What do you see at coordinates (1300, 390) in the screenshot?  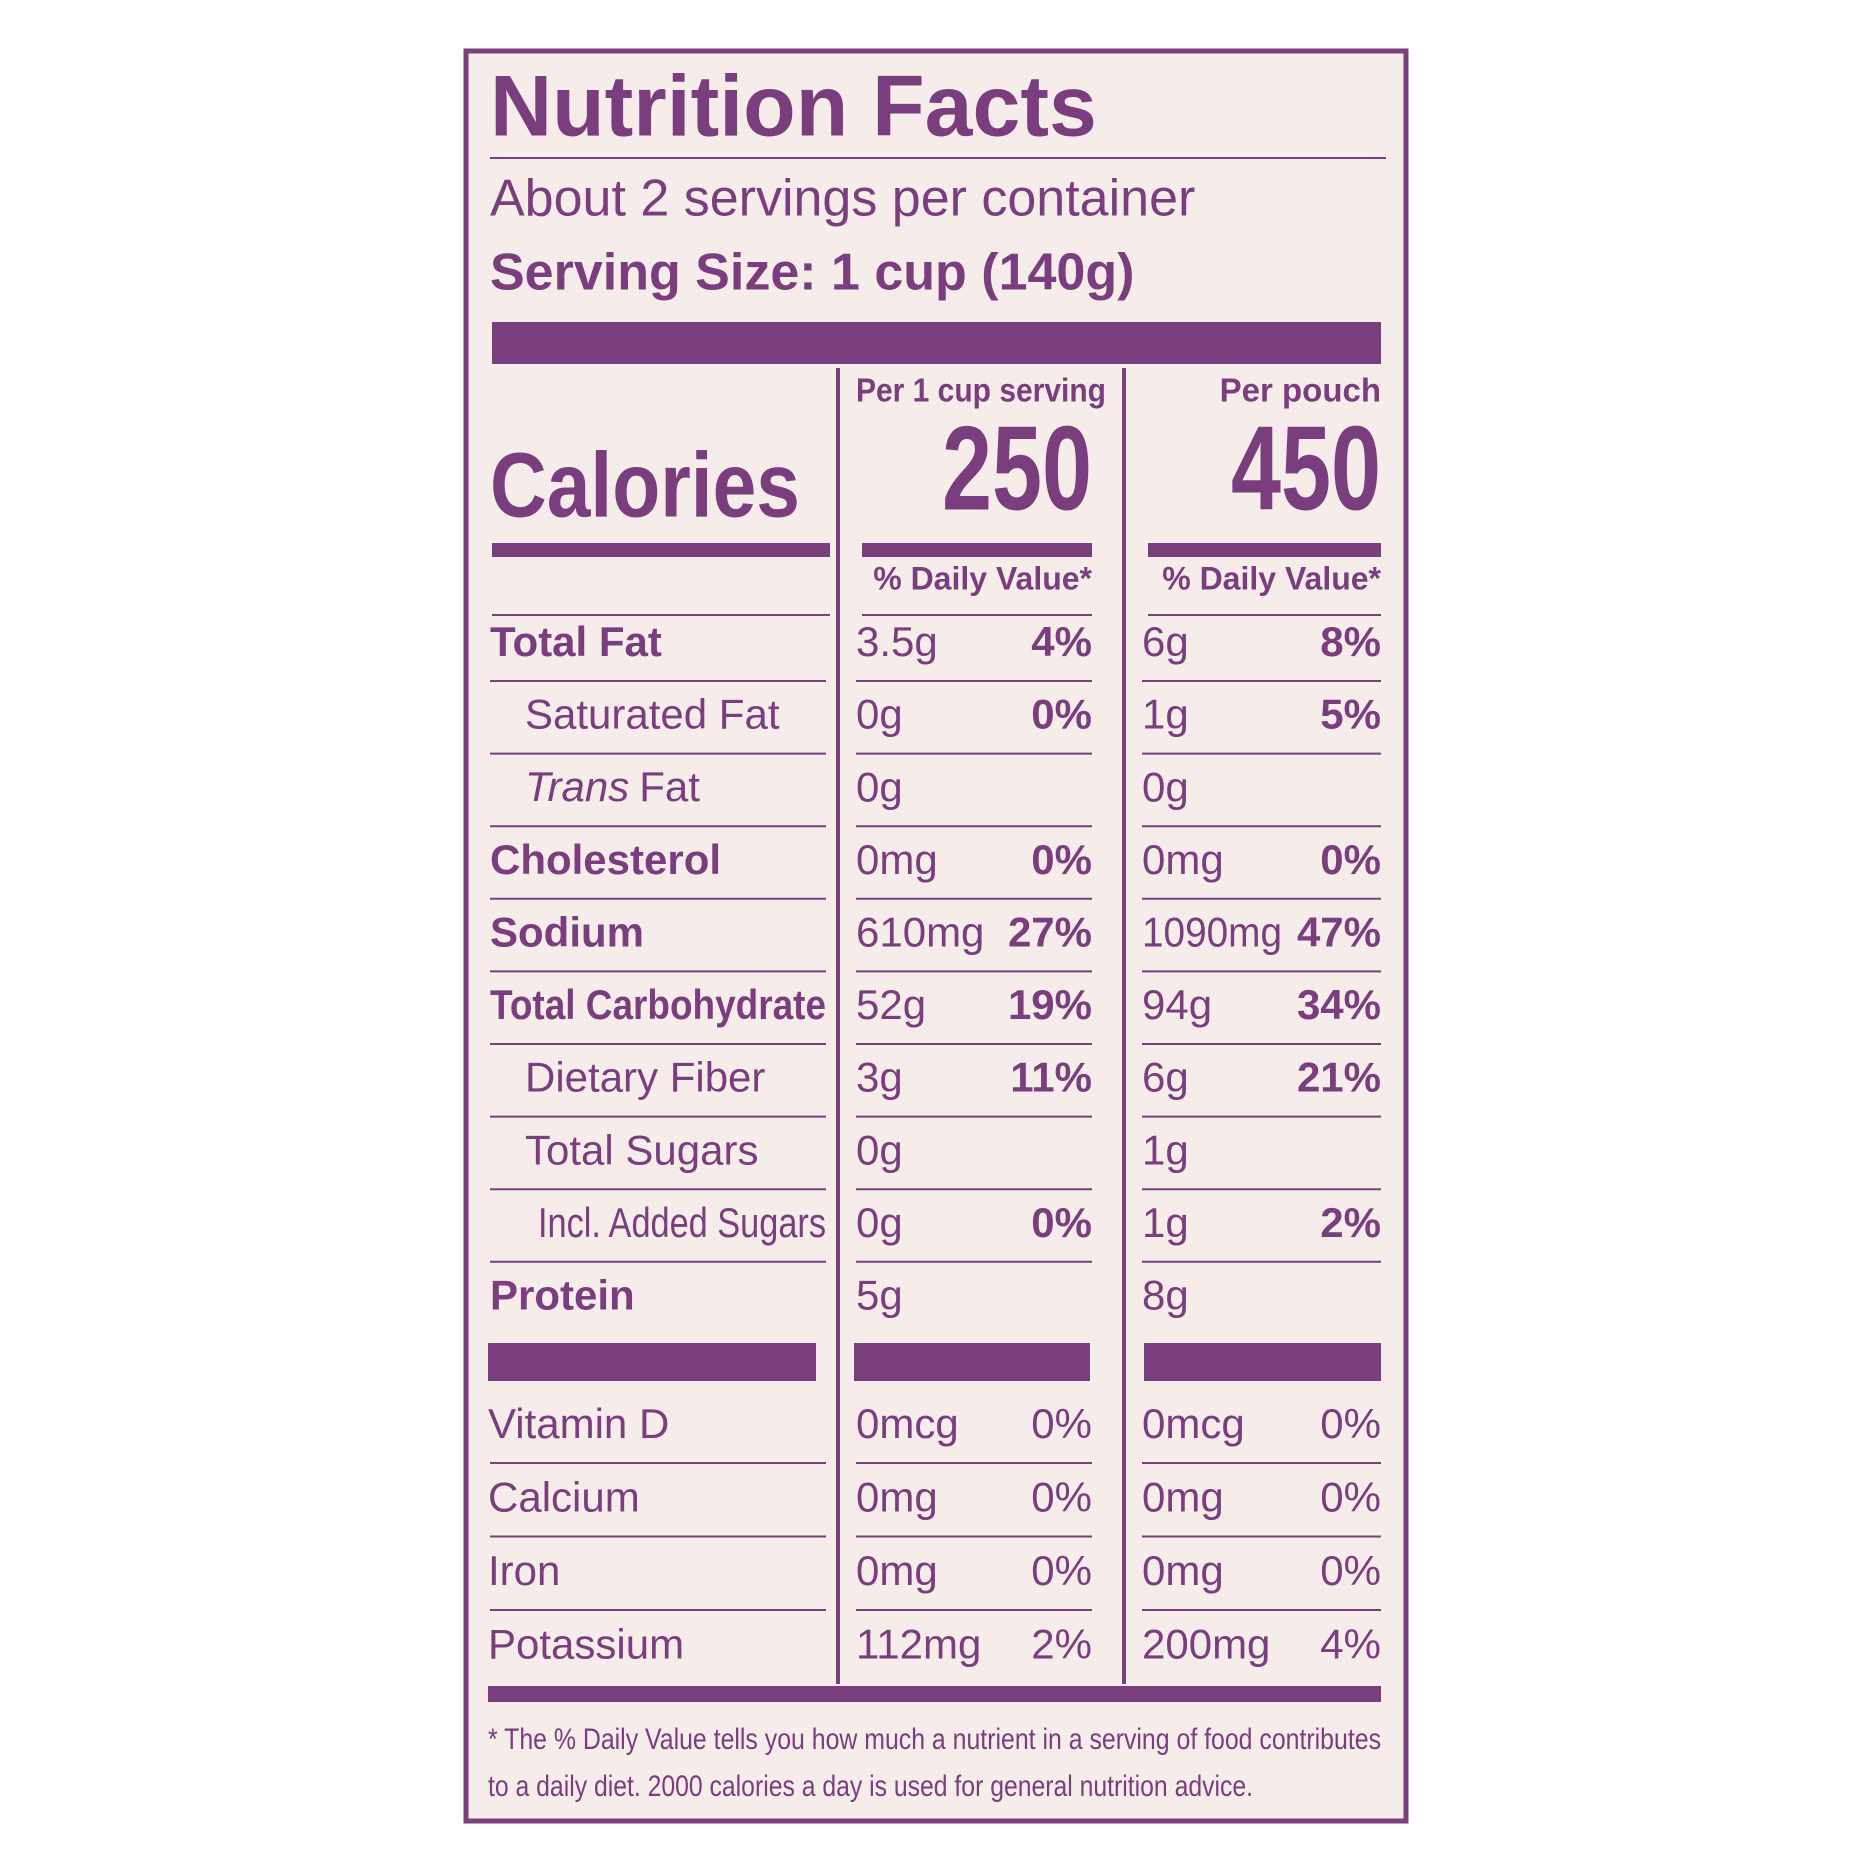 I see `column-header: Per pouch` at bounding box center [1300, 390].